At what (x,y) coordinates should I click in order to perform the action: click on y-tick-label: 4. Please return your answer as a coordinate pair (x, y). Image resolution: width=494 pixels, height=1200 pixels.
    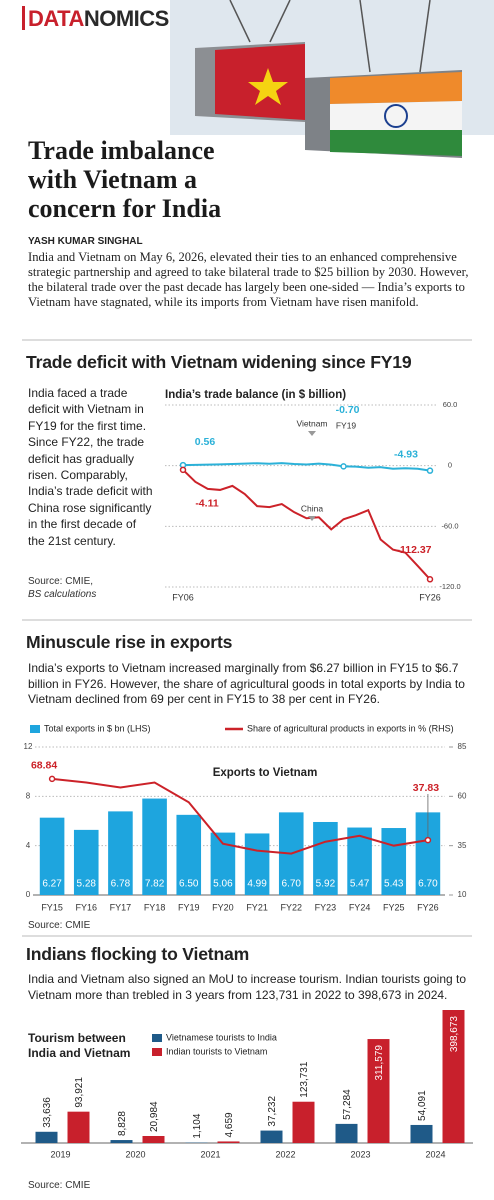
    Looking at the image, I should click on (28, 845).